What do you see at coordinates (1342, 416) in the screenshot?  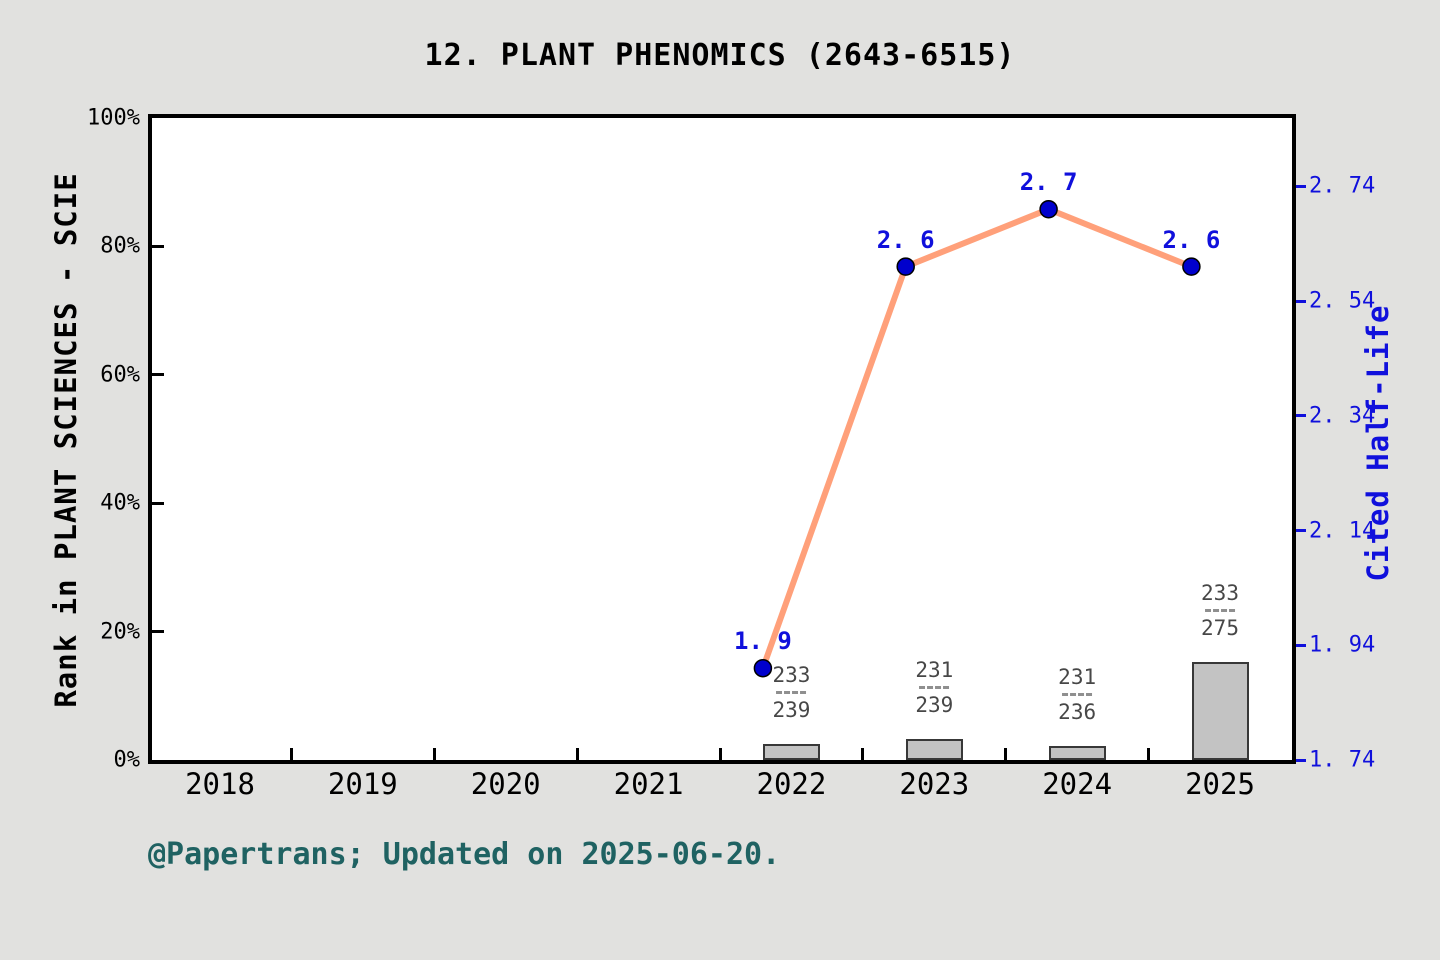 I see `right-tick-label: 2. 34` at bounding box center [1342, 416].